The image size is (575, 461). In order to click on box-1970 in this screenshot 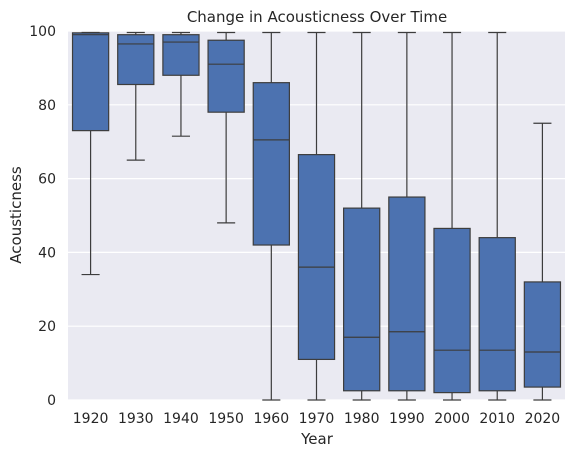, I will do `click(316, 216)`.